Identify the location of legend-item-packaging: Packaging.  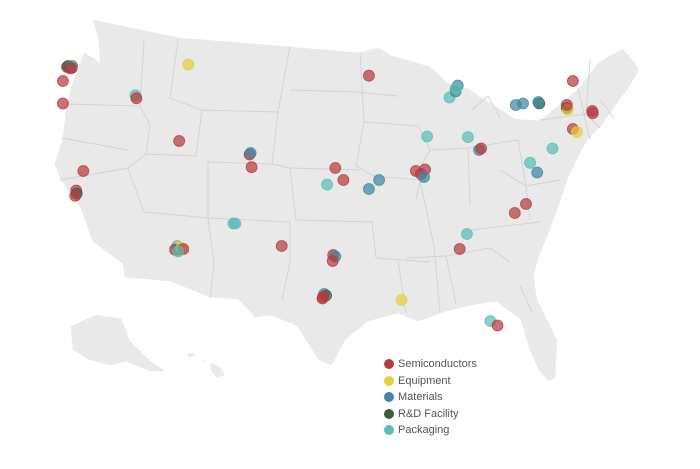
(430, 430).